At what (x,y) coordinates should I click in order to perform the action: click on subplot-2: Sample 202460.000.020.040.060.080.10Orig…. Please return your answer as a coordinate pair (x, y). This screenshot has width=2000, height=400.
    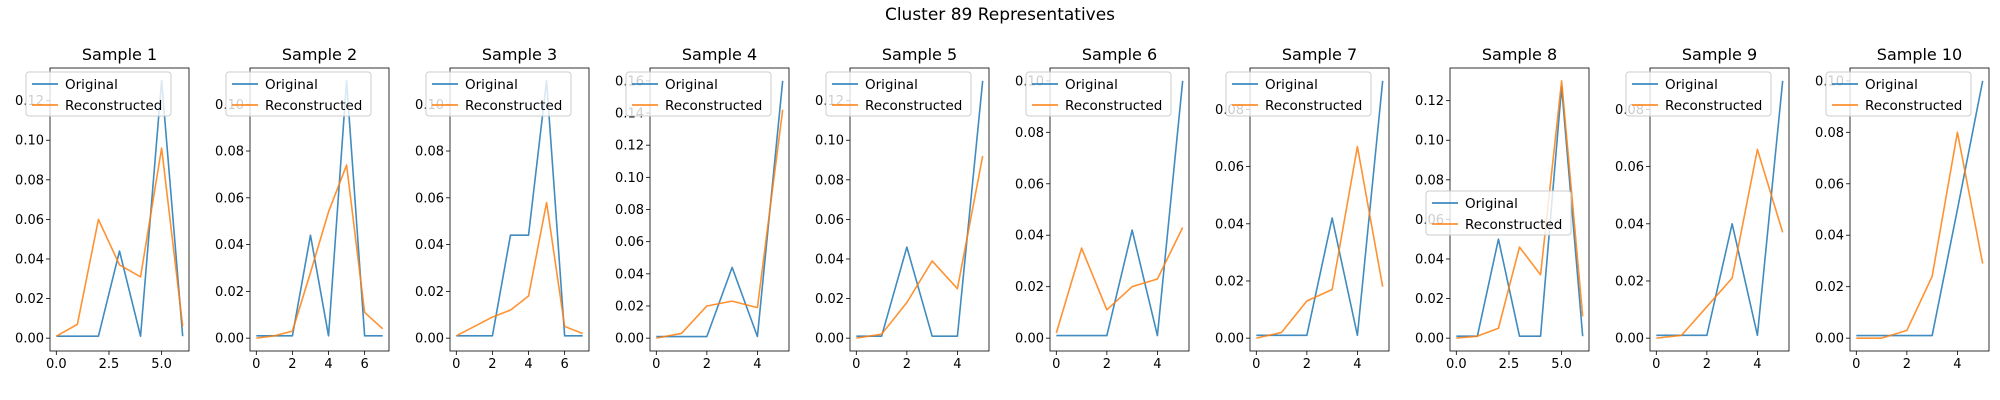
    Looking at the image, I should click on (302, 208).